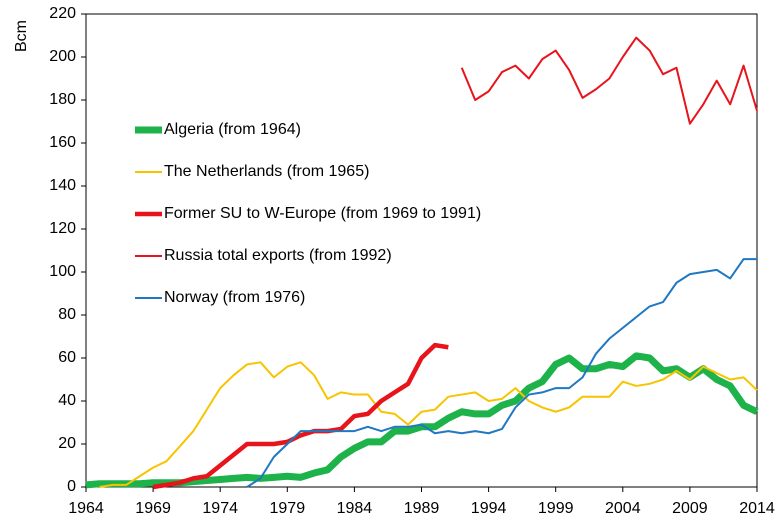 Image resolution: width=779 pixels, height=525 pixels. Describe the element at coordinates (62, 271) in the screenshot. I see `y-tick-label: 100` at that location.